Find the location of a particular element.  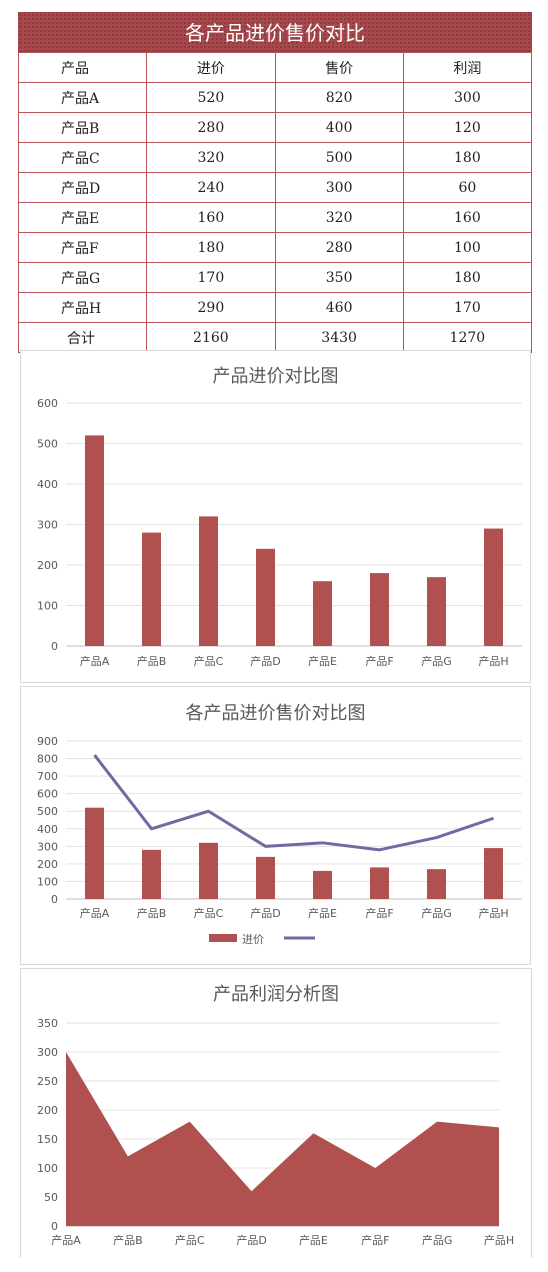

chart-title: 产品利润分析图 is located at coordinates (276, 994).